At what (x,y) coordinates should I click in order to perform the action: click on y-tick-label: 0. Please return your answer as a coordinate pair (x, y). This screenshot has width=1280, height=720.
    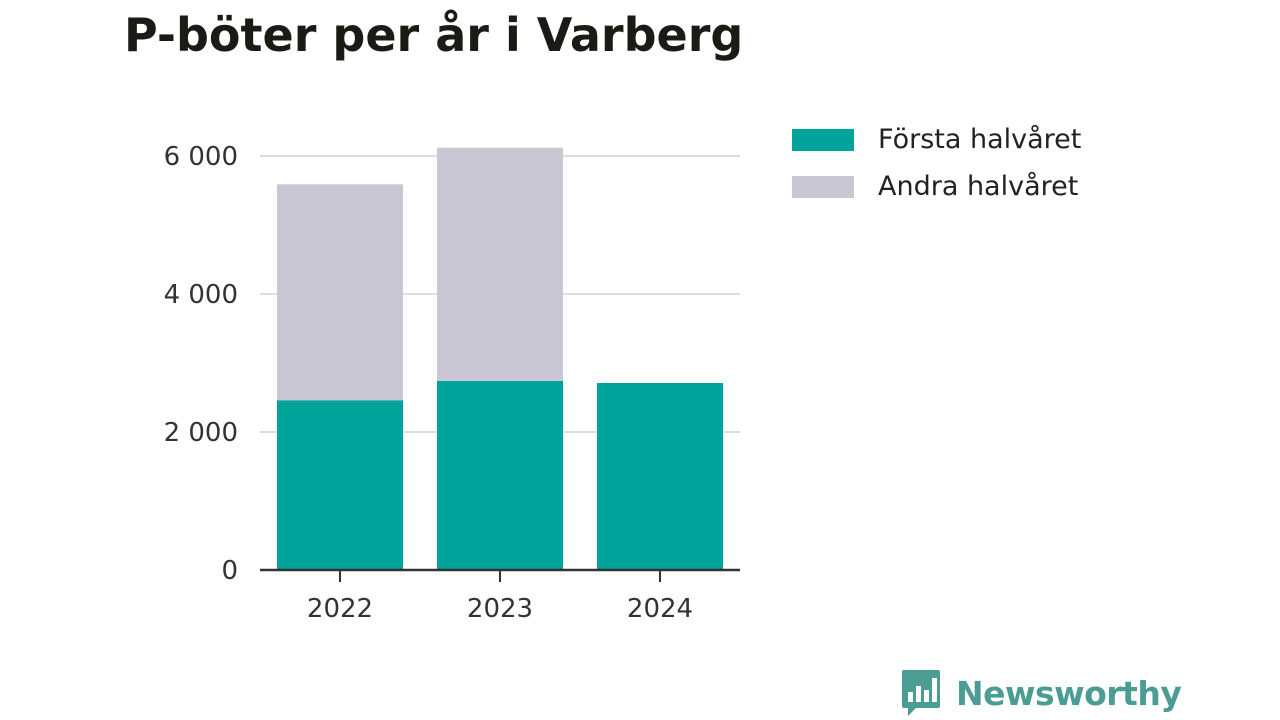
    Looking at the image, I should click on (229, 571).